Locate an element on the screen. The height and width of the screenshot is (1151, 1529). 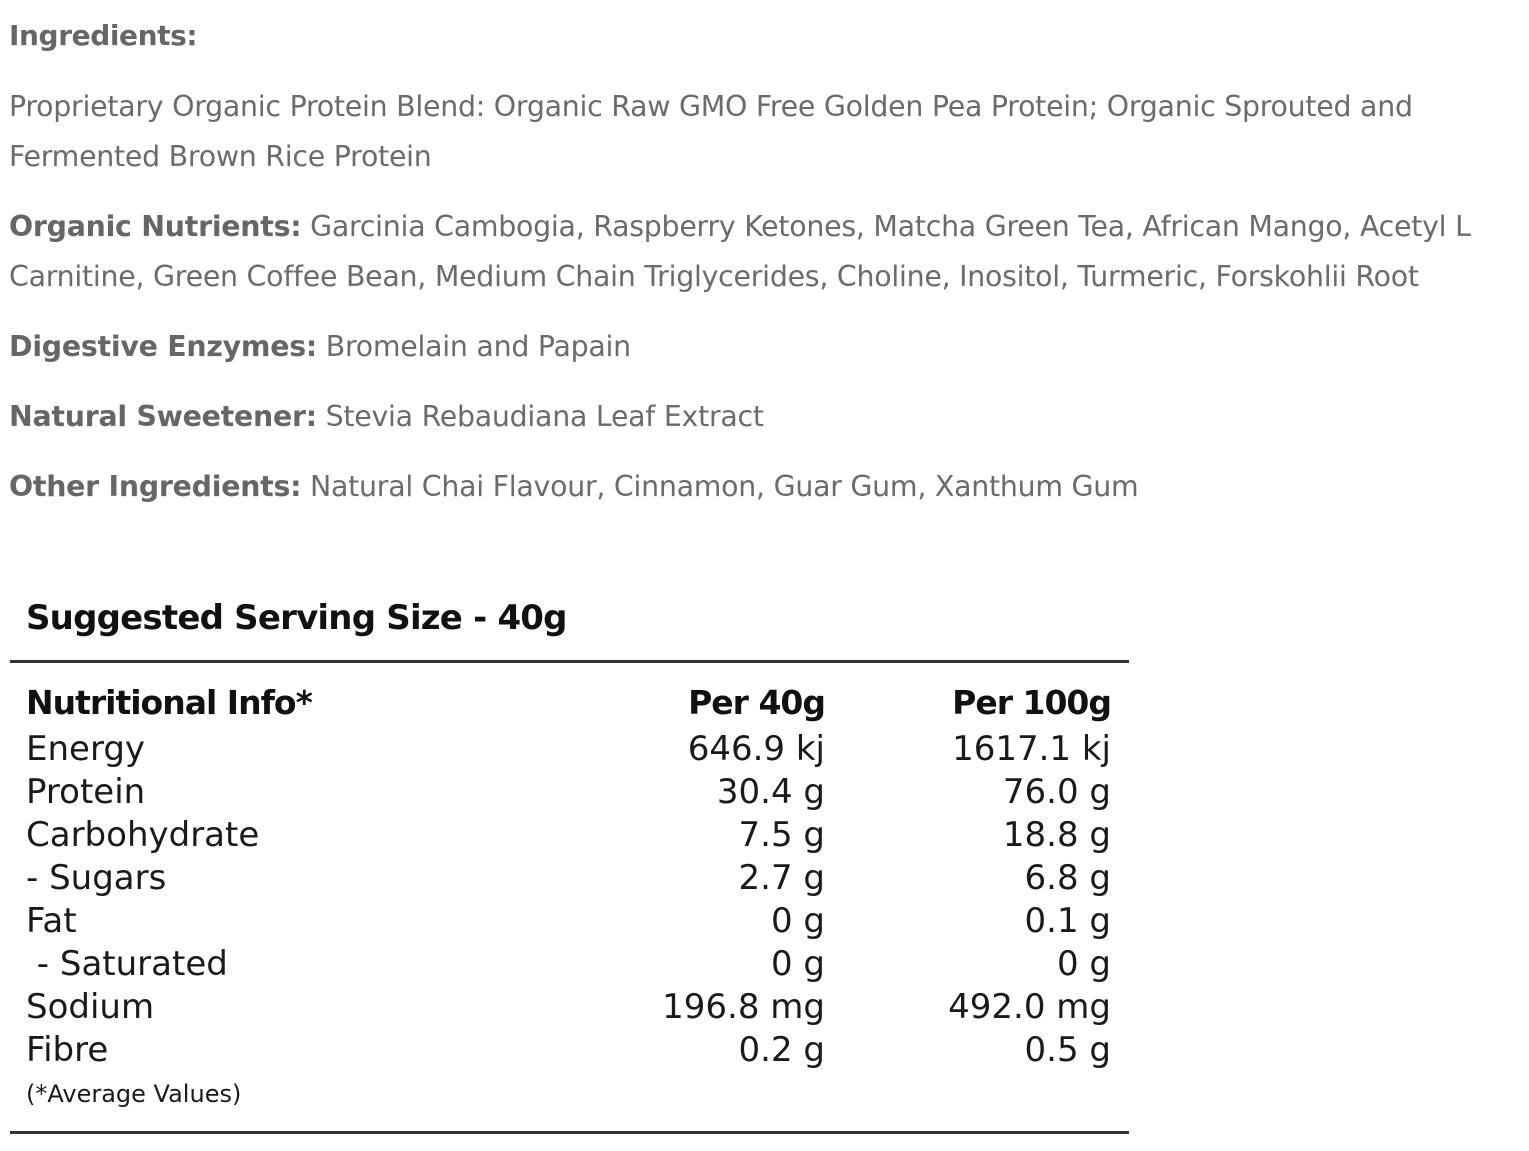
value-per-40g: 30.4 g is located at coordinates (770, 792).